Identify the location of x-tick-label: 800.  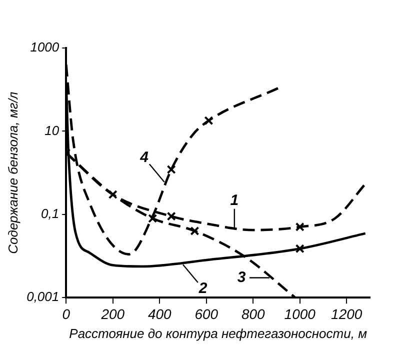
(253, 314).